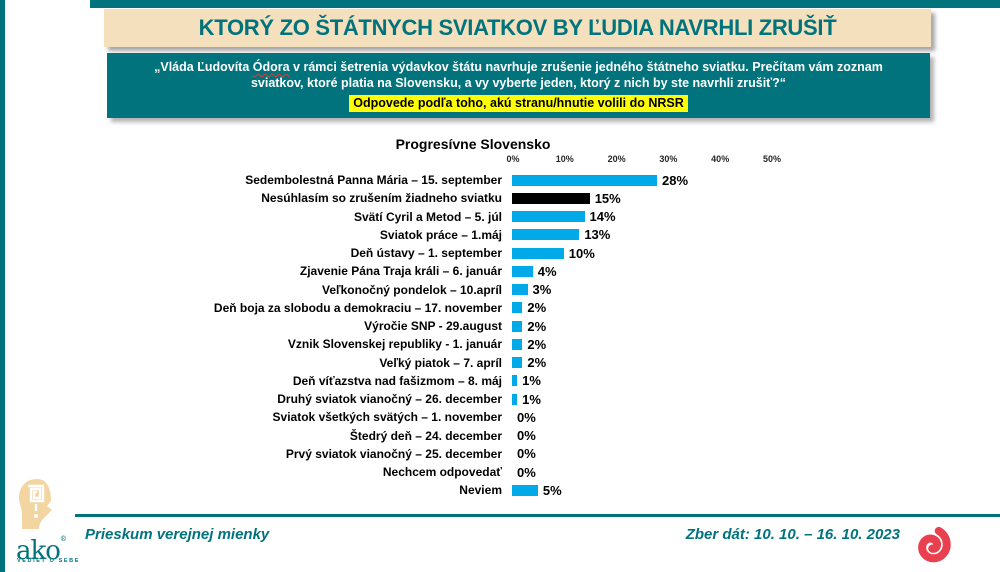 This screenshot has width=1000, height=572. What do you see at coordinates (513, 159) in the screenshot?
I see `x-axis-tick: 0%` at bounding box center [513, 159].